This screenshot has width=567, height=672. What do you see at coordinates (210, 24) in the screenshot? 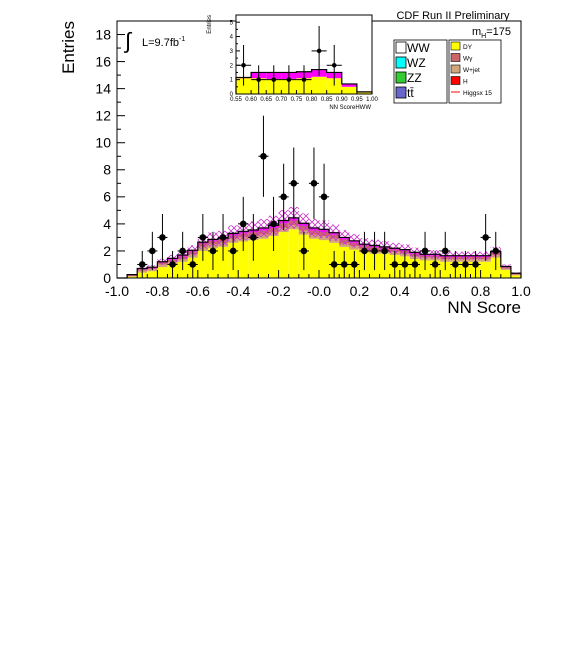
I see `inset-y-axis-title: Entries` at bounding box center [210, 24].